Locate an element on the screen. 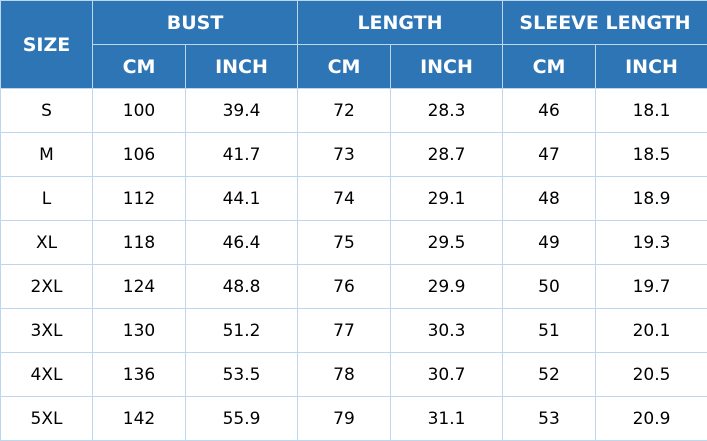  measurement-cell: 52 is located at coordinates (549, 374).